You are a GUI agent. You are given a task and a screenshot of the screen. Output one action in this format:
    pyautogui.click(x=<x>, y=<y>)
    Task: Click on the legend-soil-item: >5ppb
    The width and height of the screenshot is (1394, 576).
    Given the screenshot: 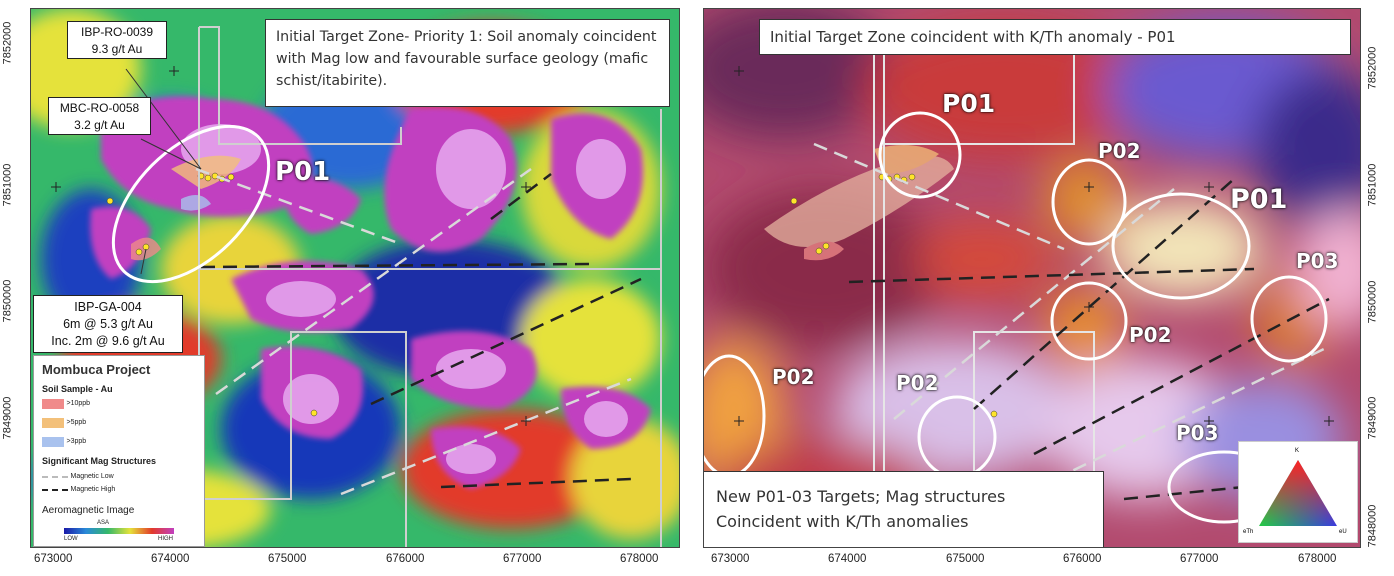 What is the action you would take?
    pyautogui.click(x=64, y=422)
    